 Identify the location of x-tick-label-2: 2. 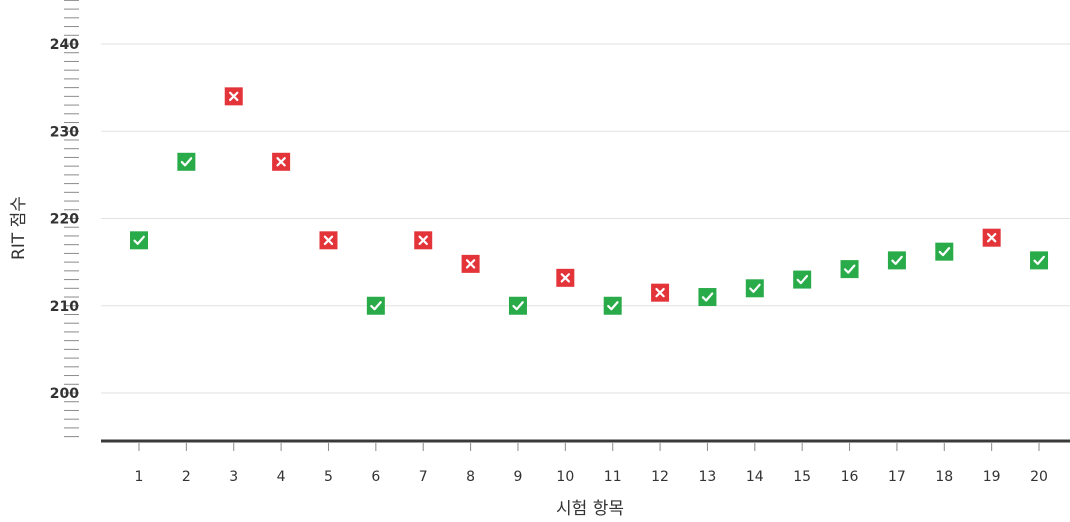
(186, 477).